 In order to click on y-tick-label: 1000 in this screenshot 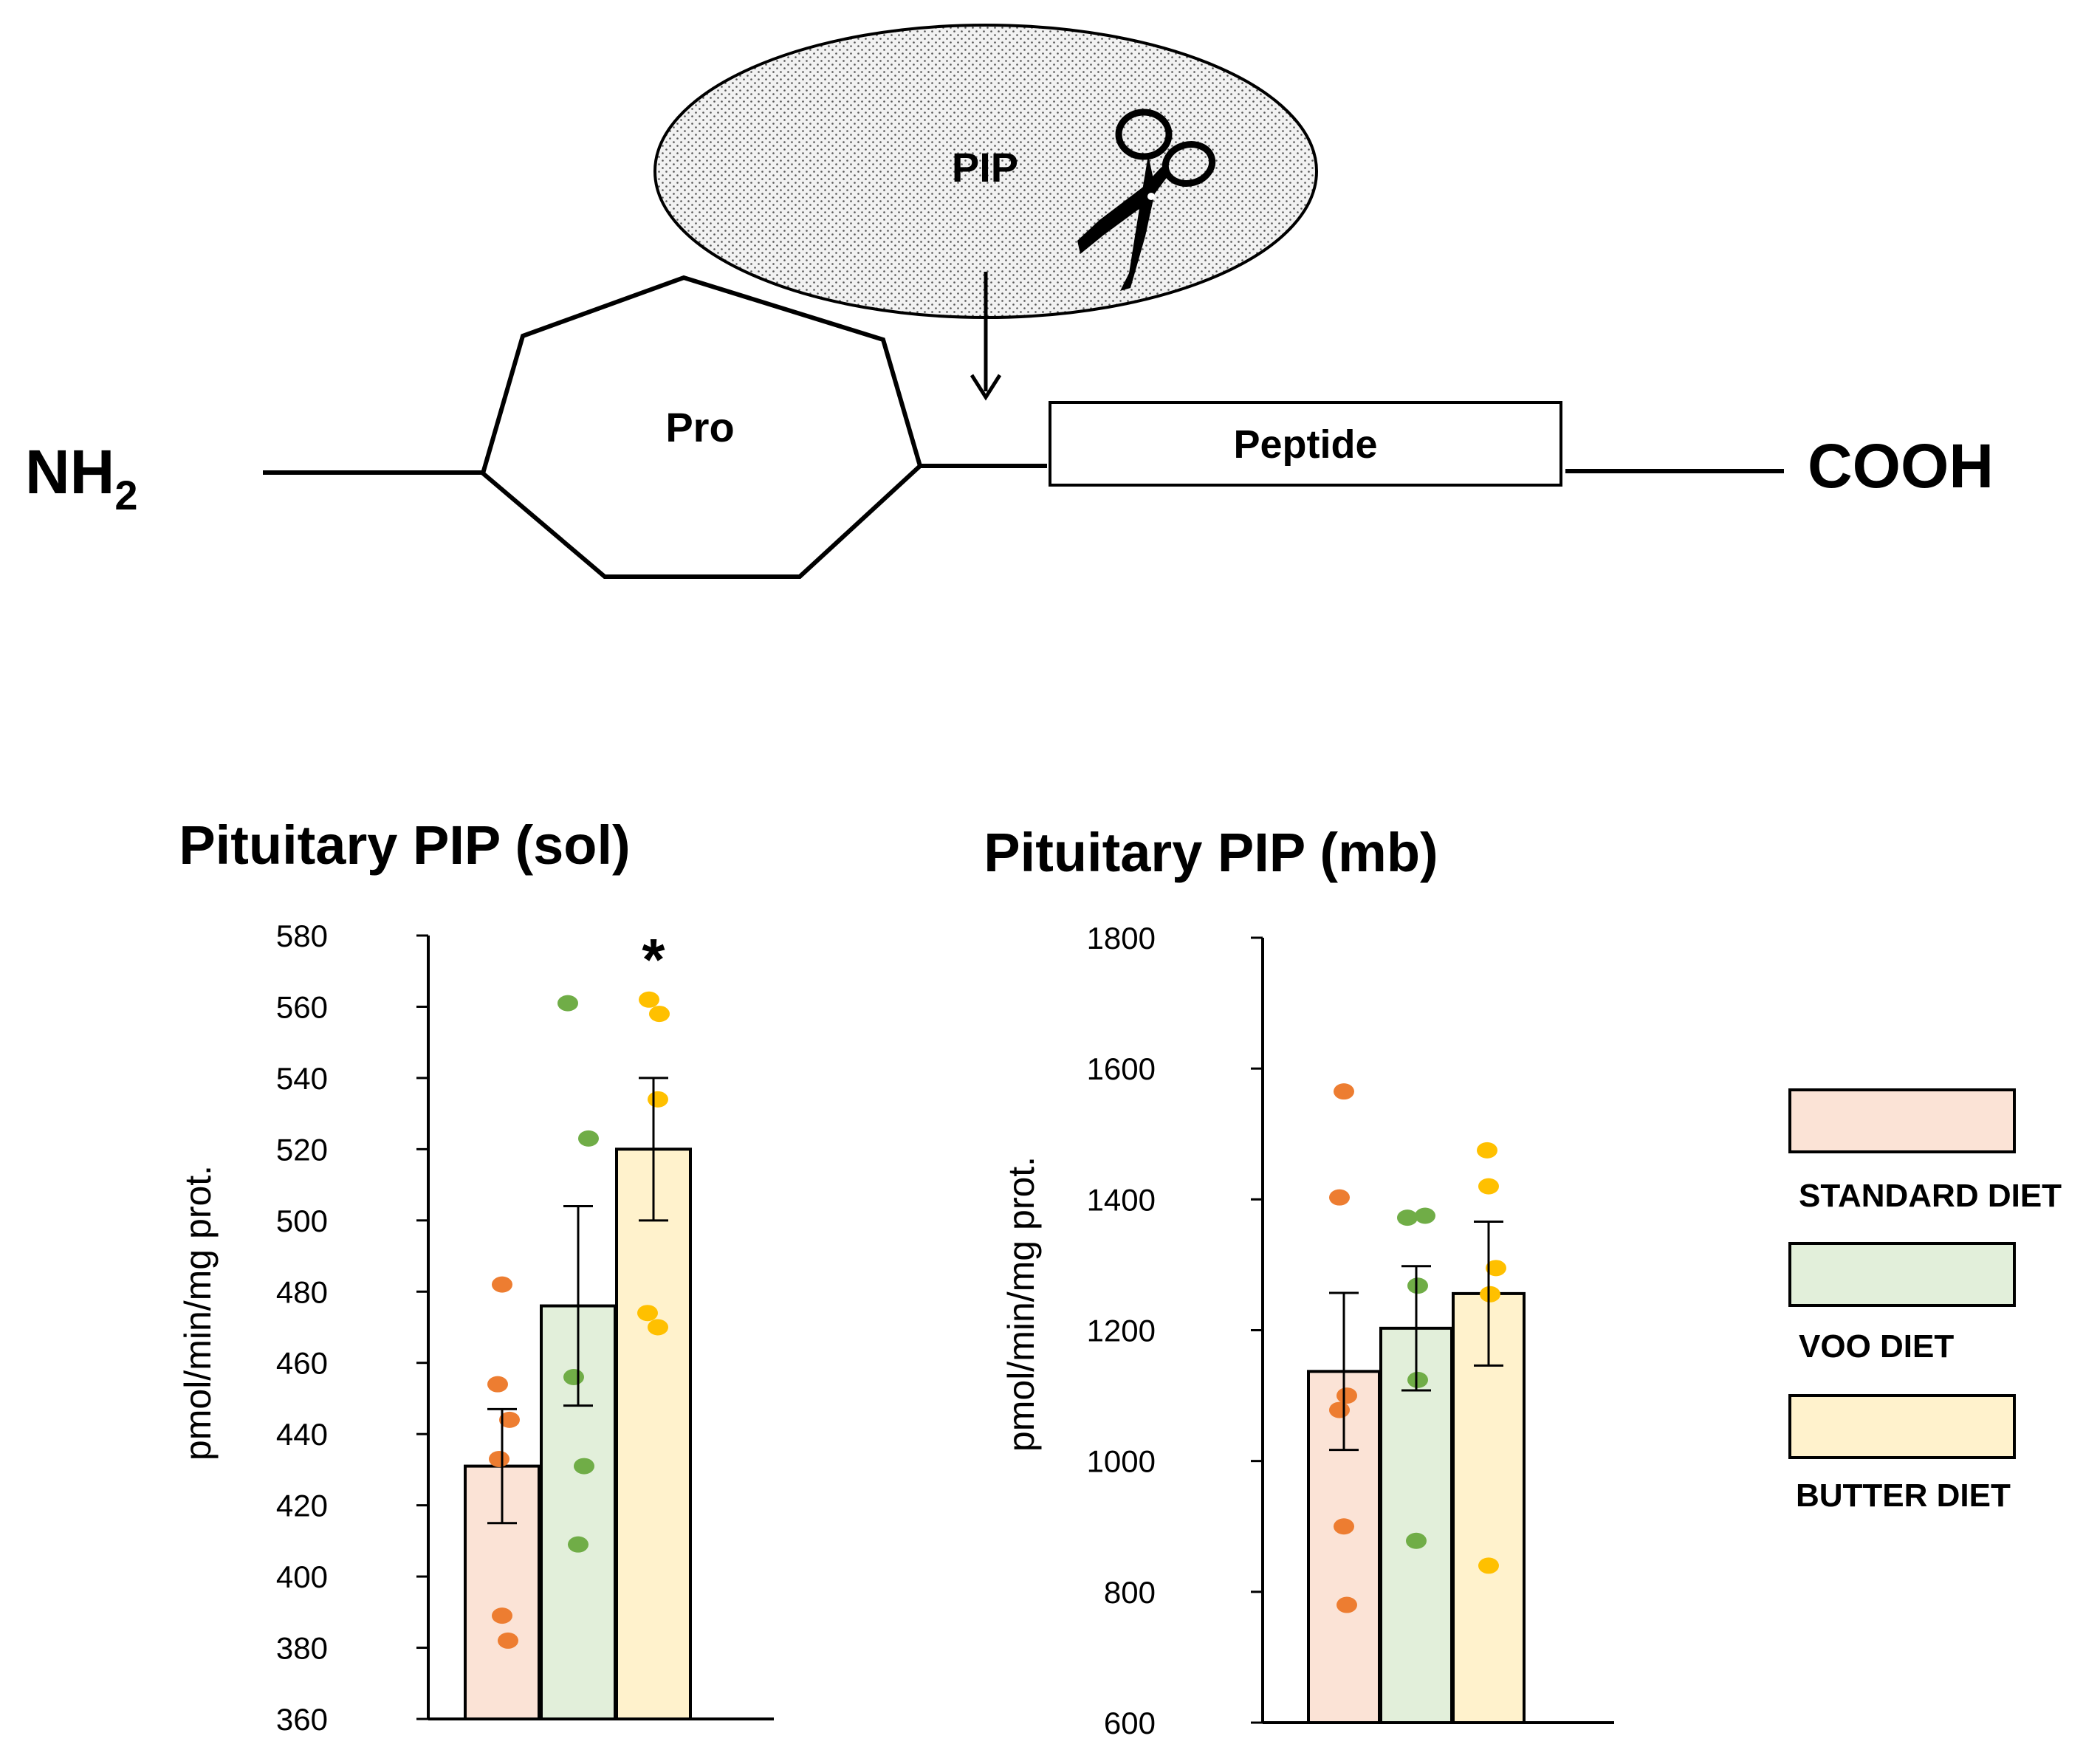, I will do `click(1121, 1461)`.